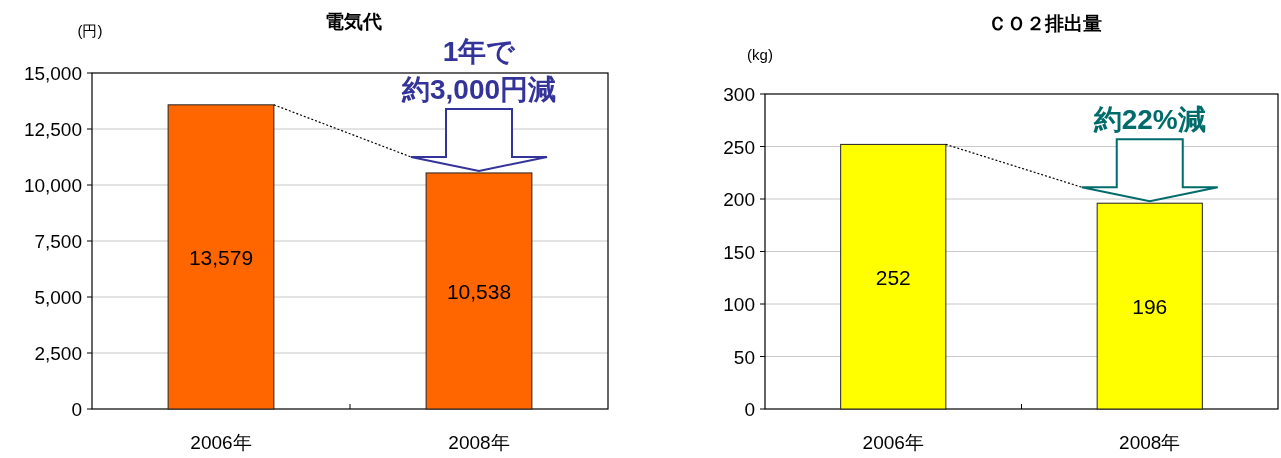 This screenshot has height=458, width=1281. I want to click on y-tick-label: 7,500, so click(58, 241).